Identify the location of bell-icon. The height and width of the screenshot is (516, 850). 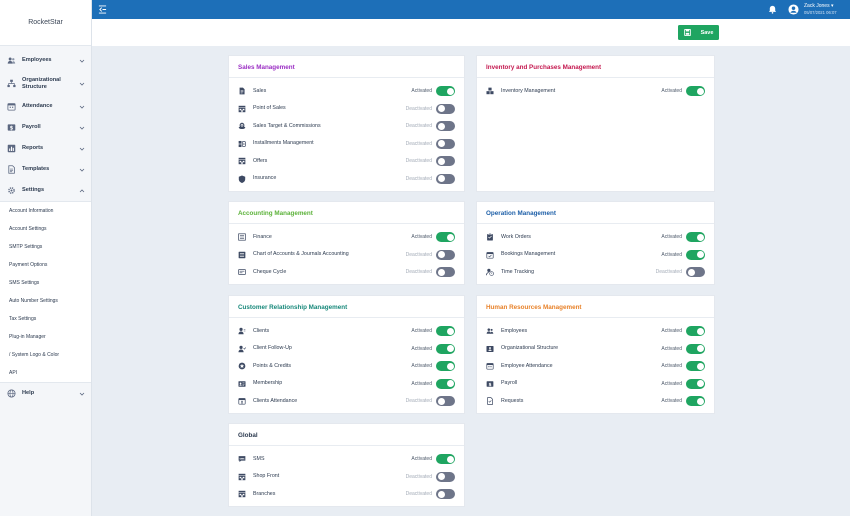
(772, 9).